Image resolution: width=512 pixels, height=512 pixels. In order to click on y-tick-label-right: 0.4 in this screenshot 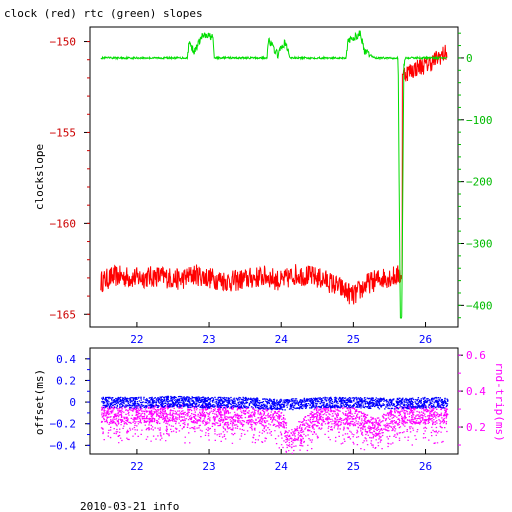, I will do `click(476, 391)`.